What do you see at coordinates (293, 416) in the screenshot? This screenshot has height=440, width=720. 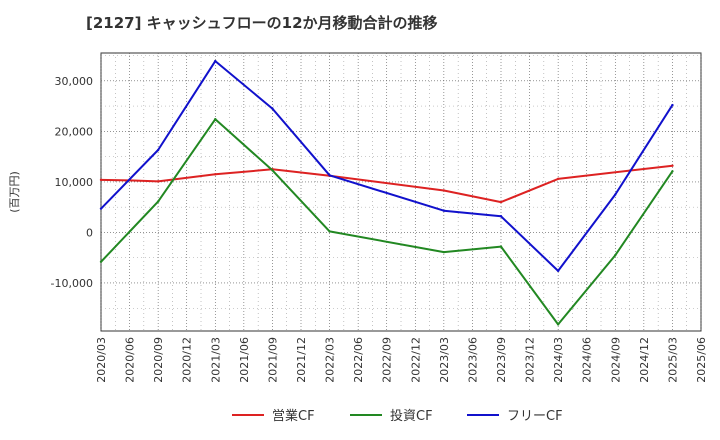 I see `legend-label: 営業CF` at bounding box center [293, 416].